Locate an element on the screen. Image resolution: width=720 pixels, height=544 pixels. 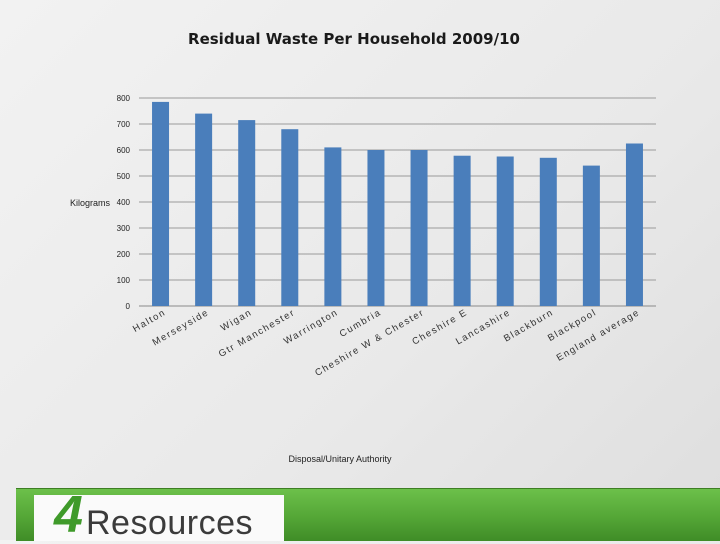
y-tick-label: 500 is located at coordinates (124, 176).